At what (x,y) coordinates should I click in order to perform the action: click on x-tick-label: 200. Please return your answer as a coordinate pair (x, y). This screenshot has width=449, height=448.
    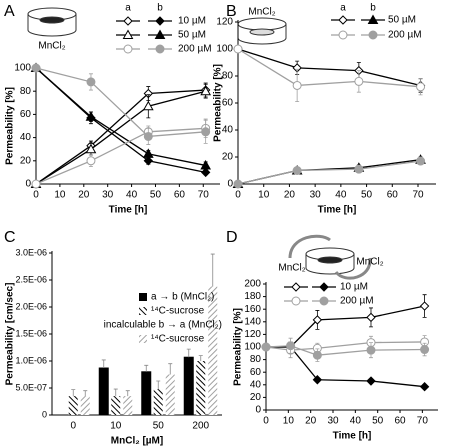
    Looking at the image, I should click on (200, 426).